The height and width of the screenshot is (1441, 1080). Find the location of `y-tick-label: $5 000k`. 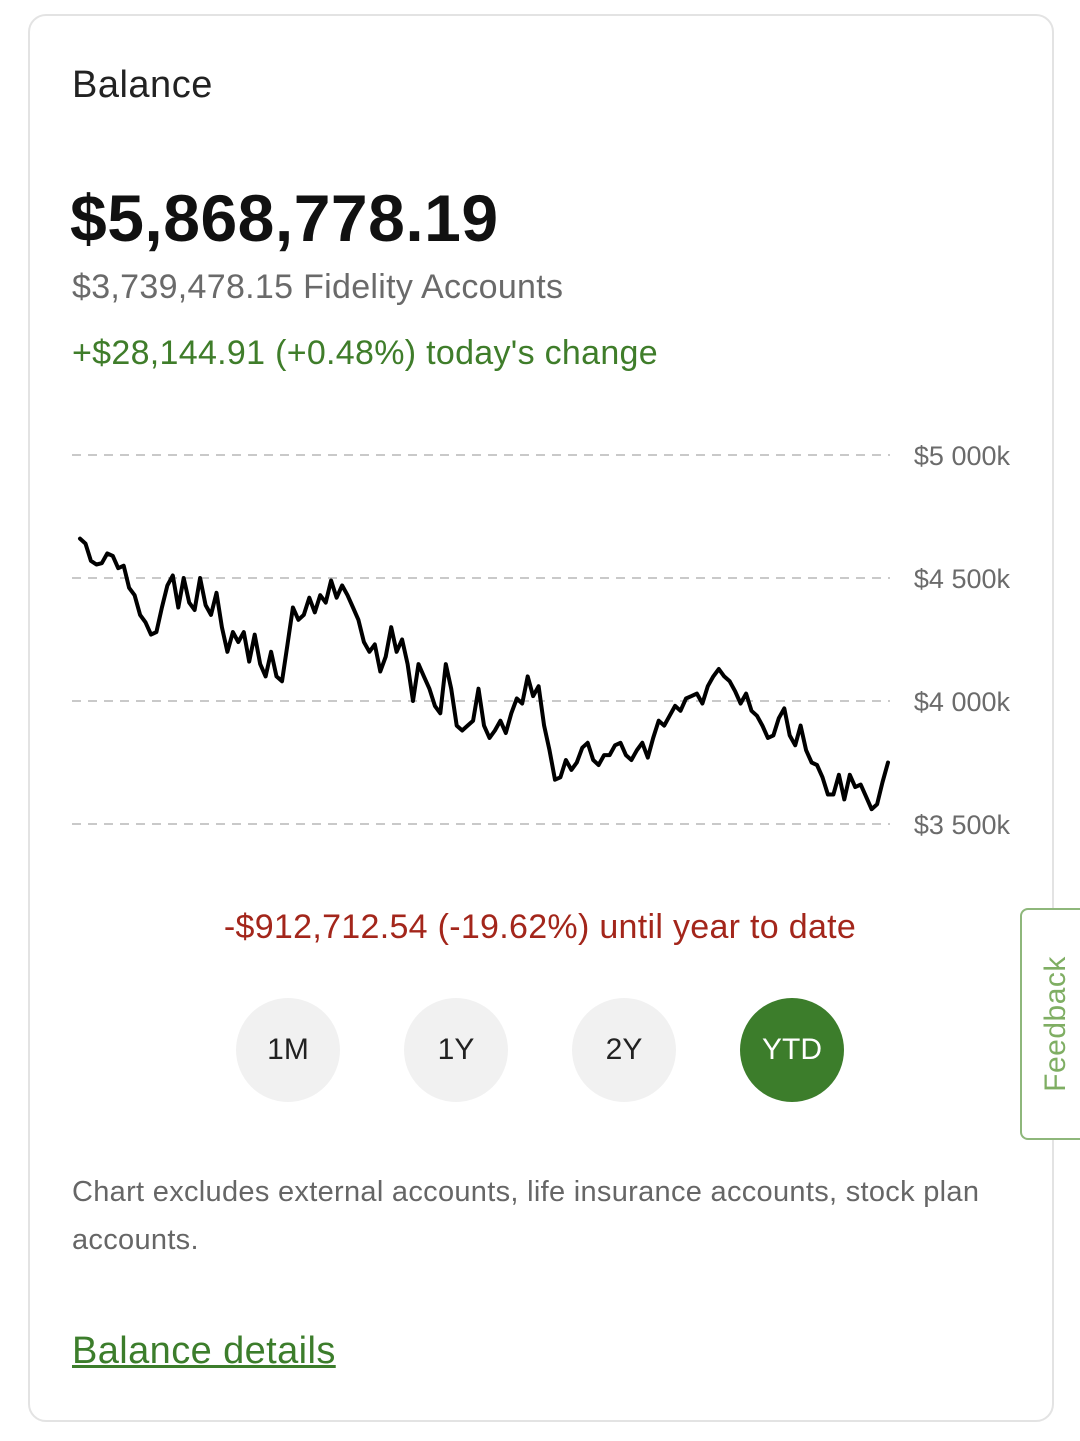

y-tick-label: $5 000k is located at coordinates (962, 456).